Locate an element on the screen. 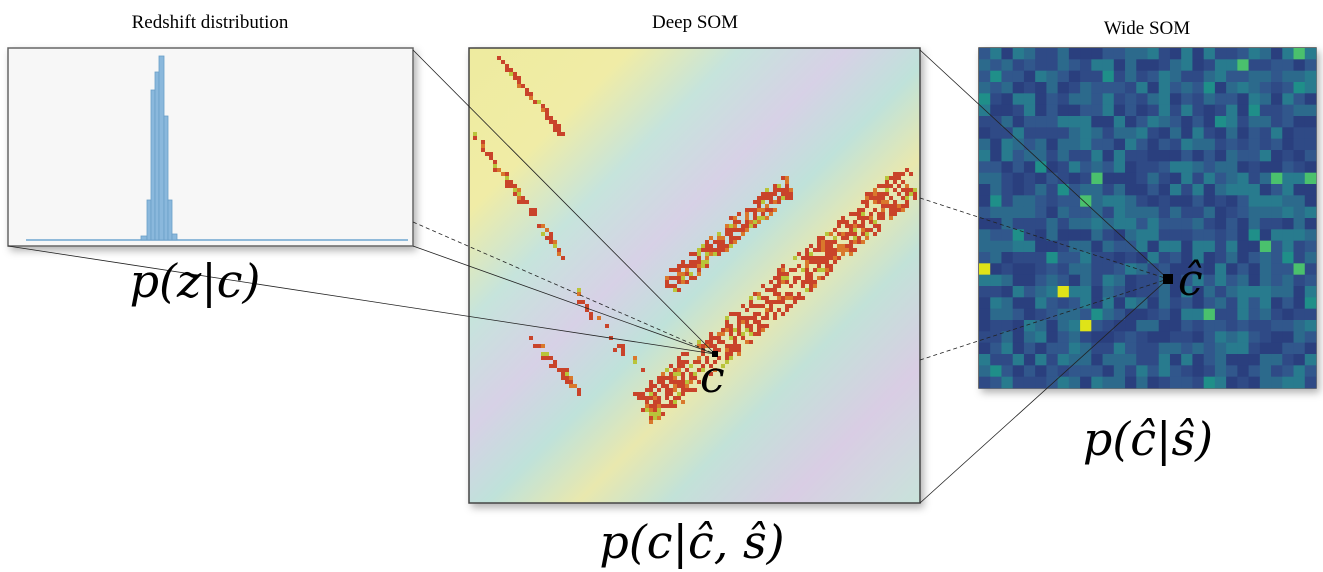 The width and height of the screenshot is (1323, 572). deep-cell-marker is located at coordinates (715, 354).